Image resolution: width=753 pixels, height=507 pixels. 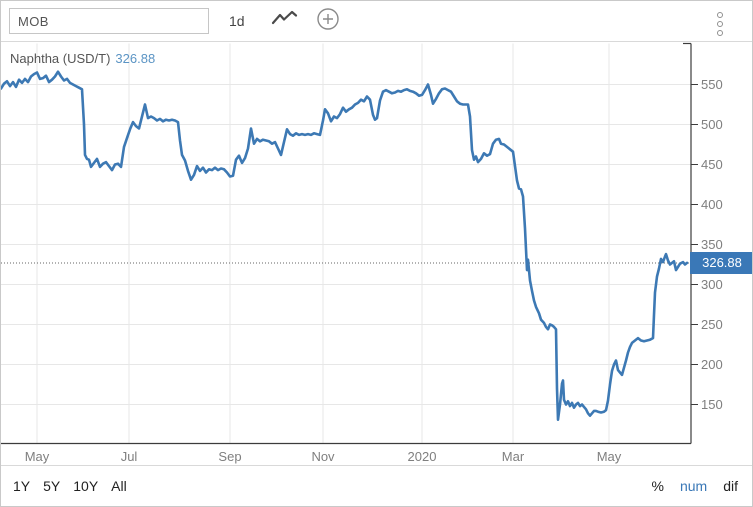 I want to click on mode-button-num: num, so click(x=693, y=486).